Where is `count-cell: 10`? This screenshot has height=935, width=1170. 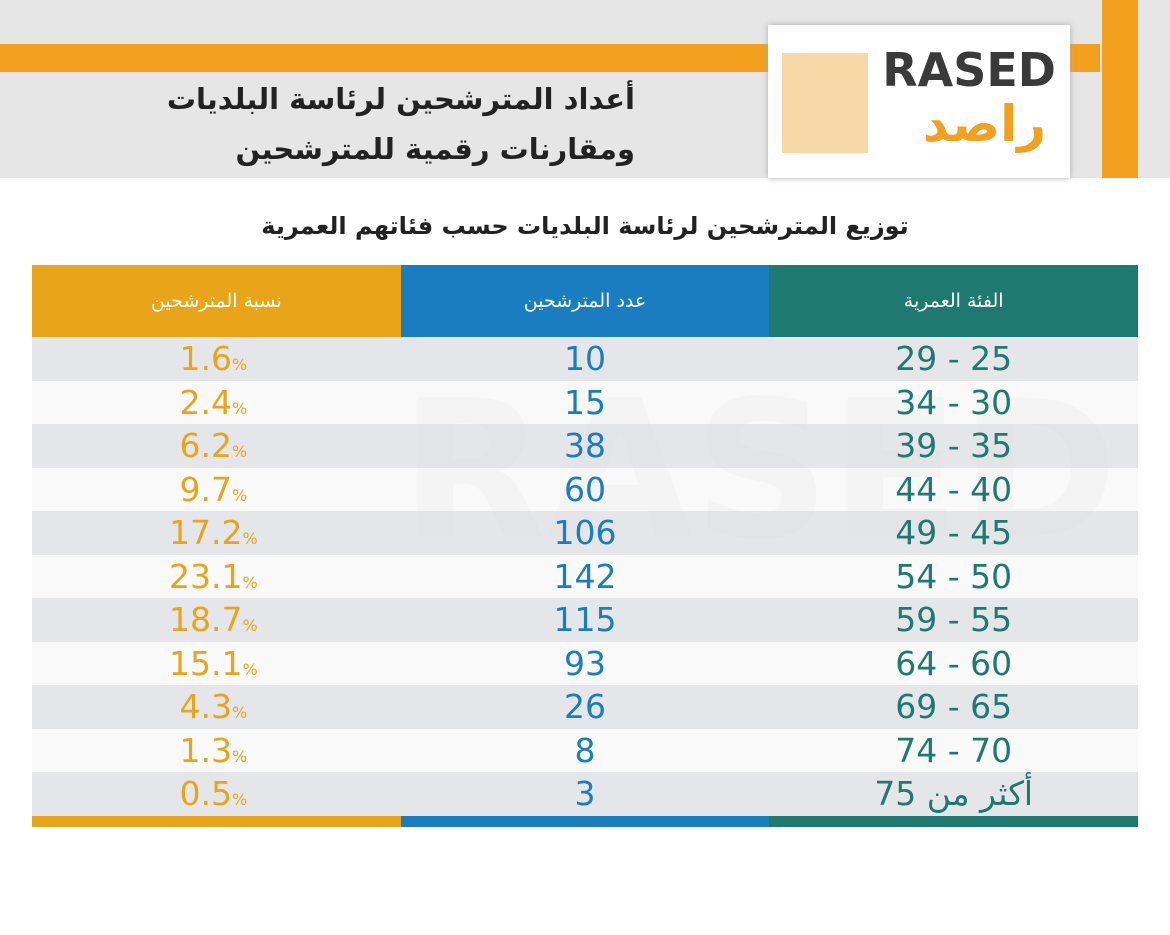 count-cell: 10 is located at coordinates (585, 358).